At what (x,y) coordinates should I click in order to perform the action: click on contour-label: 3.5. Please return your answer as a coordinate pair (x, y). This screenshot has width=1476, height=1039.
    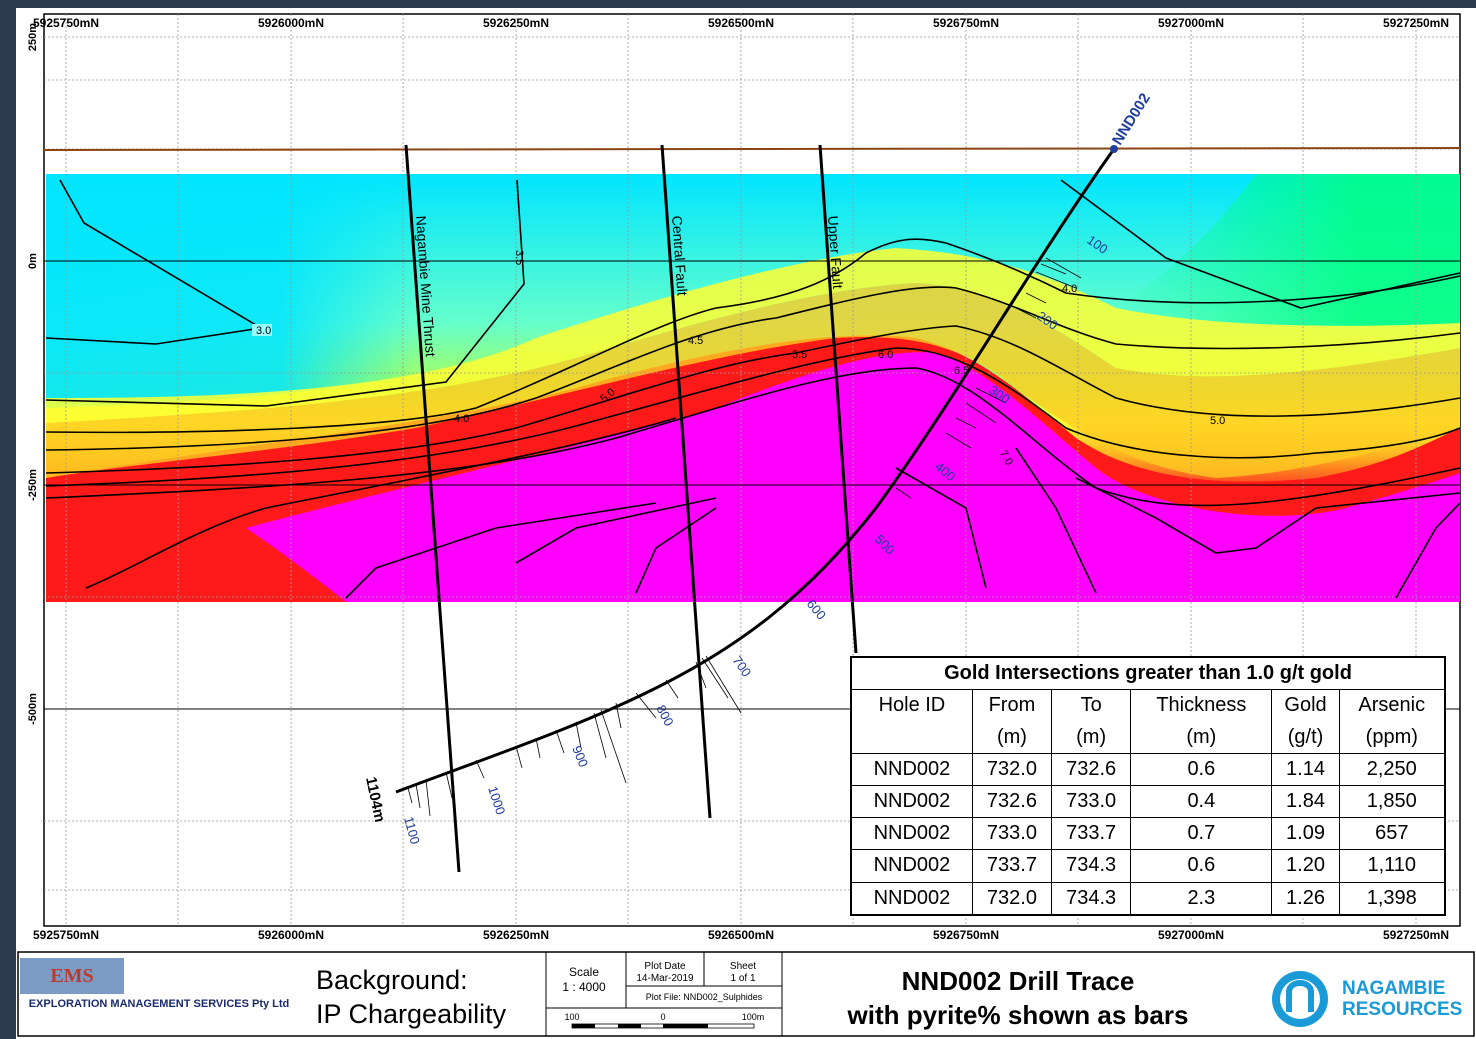
    Looking at the image, I should click on (519, 257).